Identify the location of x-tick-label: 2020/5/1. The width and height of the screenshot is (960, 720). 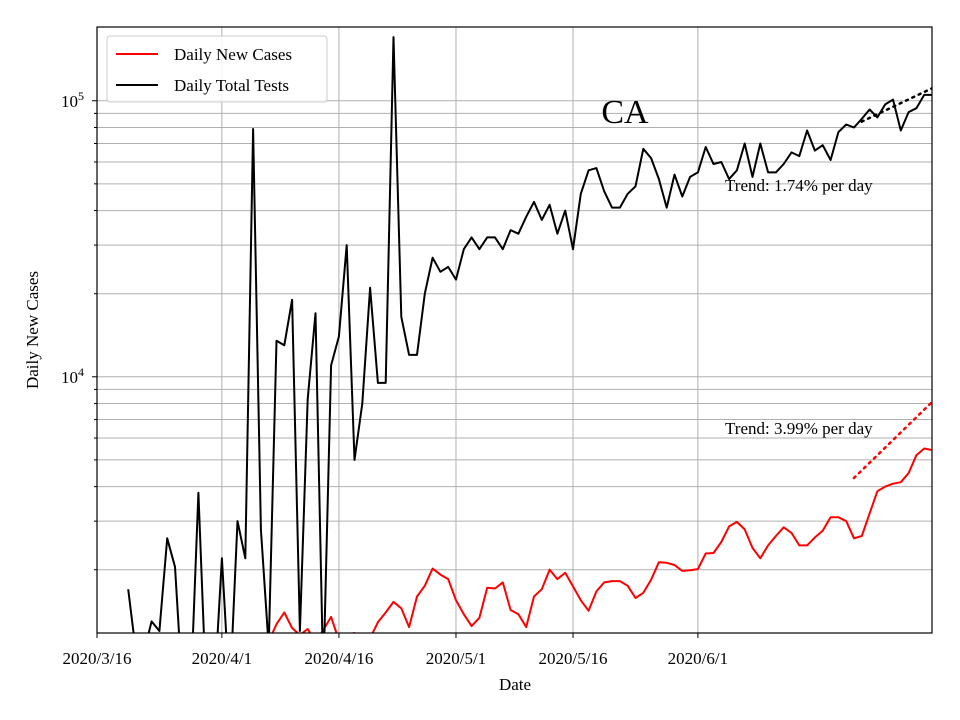
(456, 658).